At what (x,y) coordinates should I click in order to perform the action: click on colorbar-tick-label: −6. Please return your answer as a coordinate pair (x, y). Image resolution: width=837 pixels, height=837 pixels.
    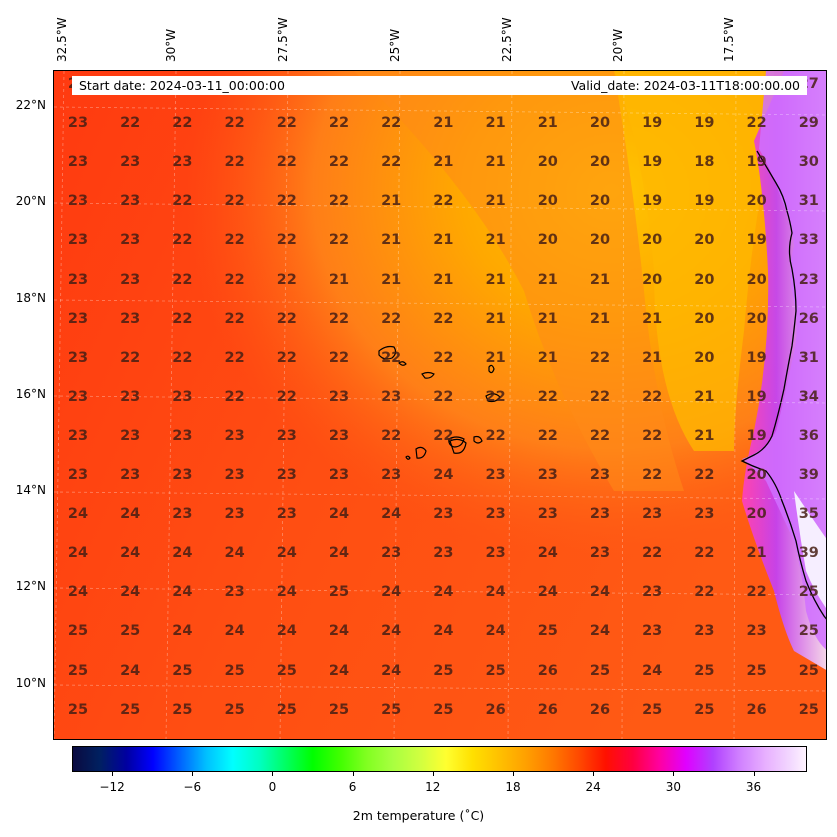
    Looking at the image, I should click on (192, 787).